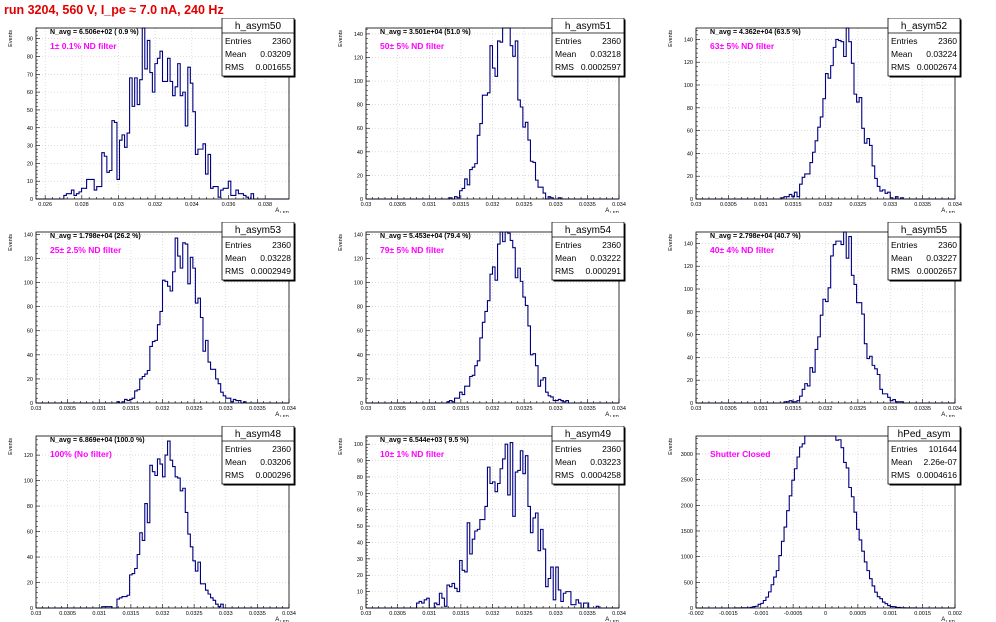 The width and height of the screenshot is (996, 622). Describe the element at coordinates (793, 614) in the screenshot. I see `x-tick-label: -0.0005` at that location.